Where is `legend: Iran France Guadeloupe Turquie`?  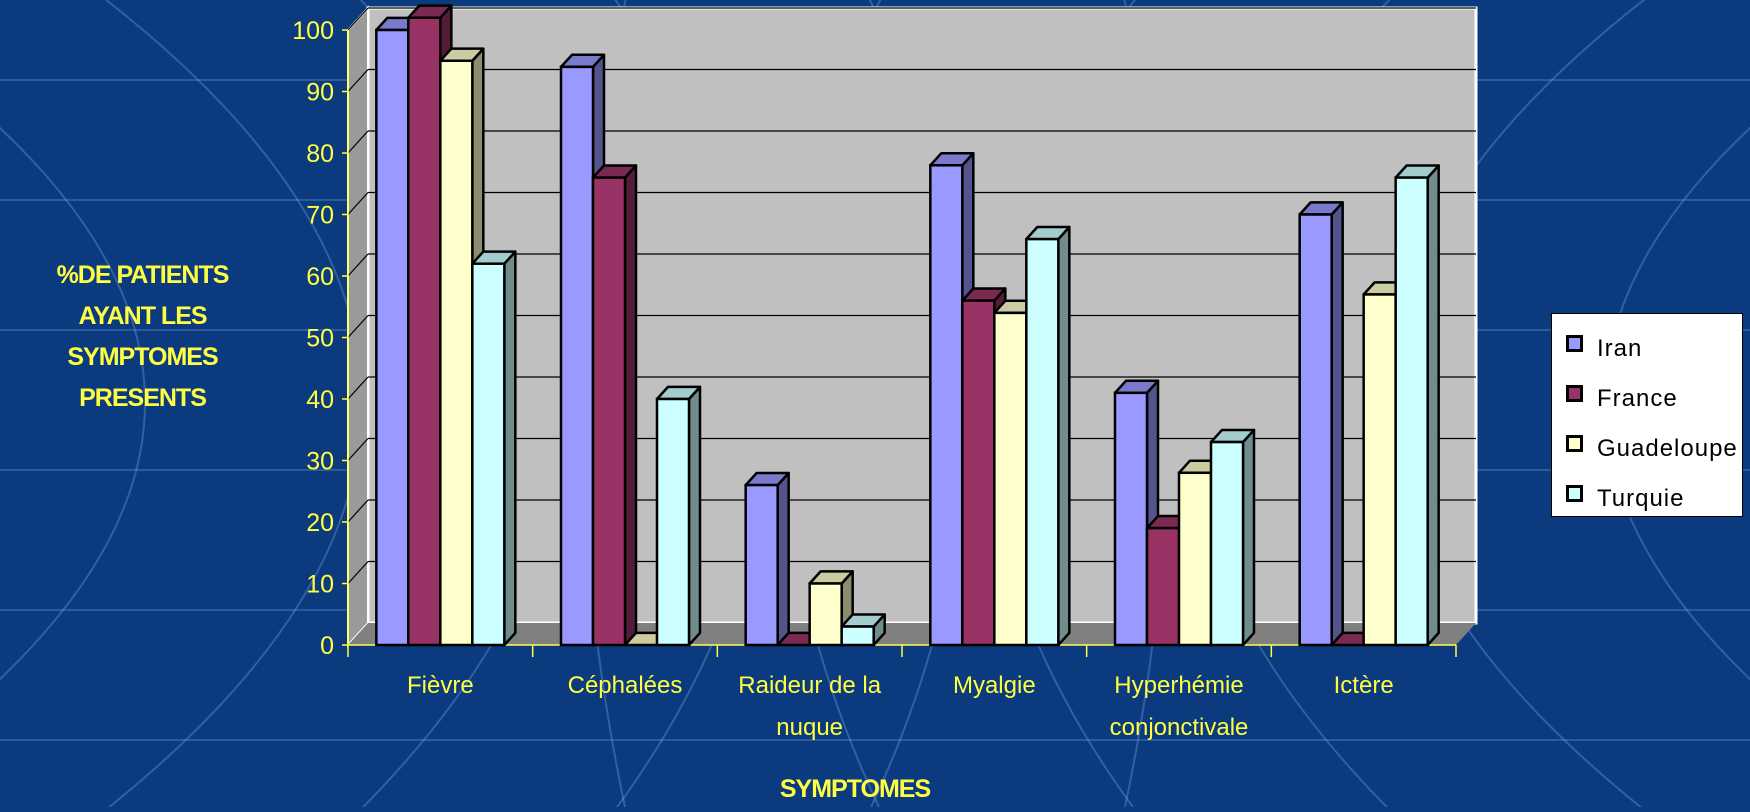
legend: Iran France Guadeloupe Turquie is located at coordinates (1647, 415).